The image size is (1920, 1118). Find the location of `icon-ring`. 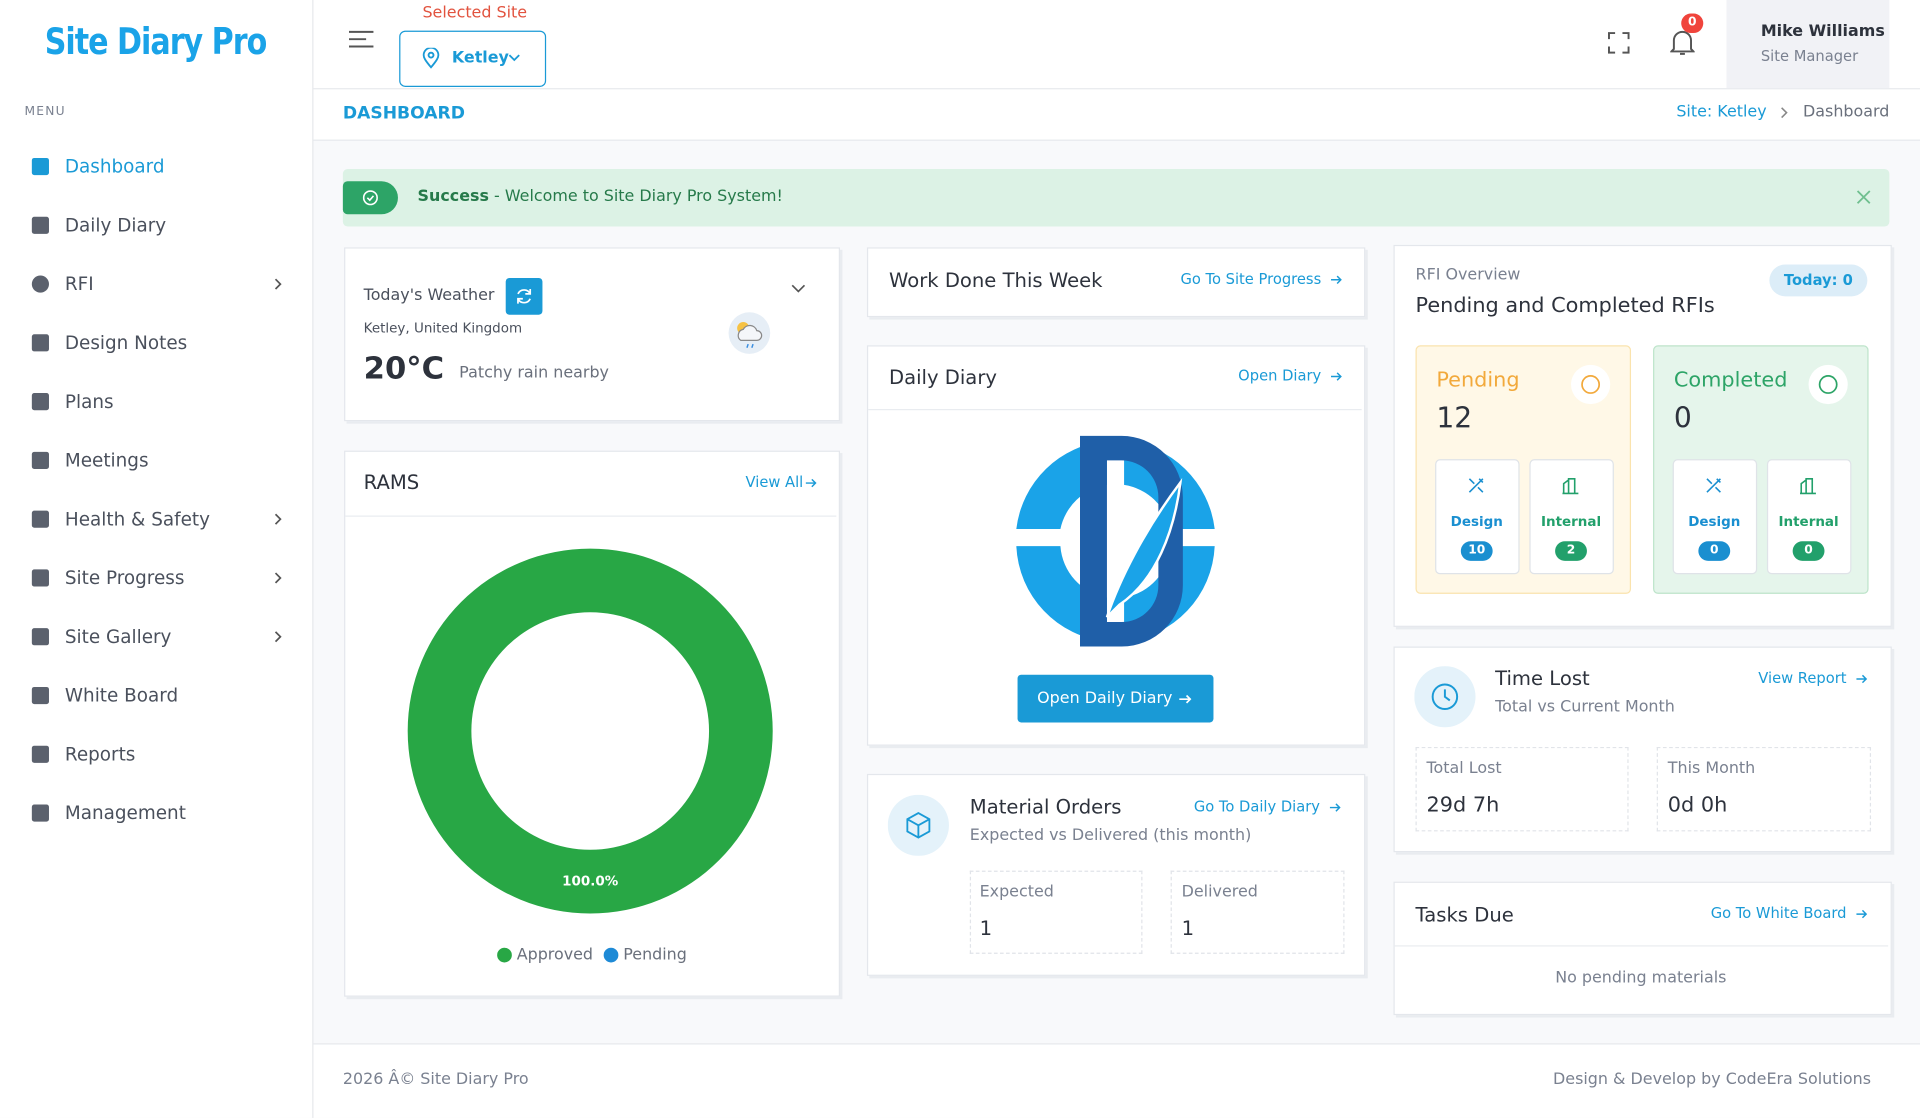

icon-ring is located at coordinates (1828, 384).